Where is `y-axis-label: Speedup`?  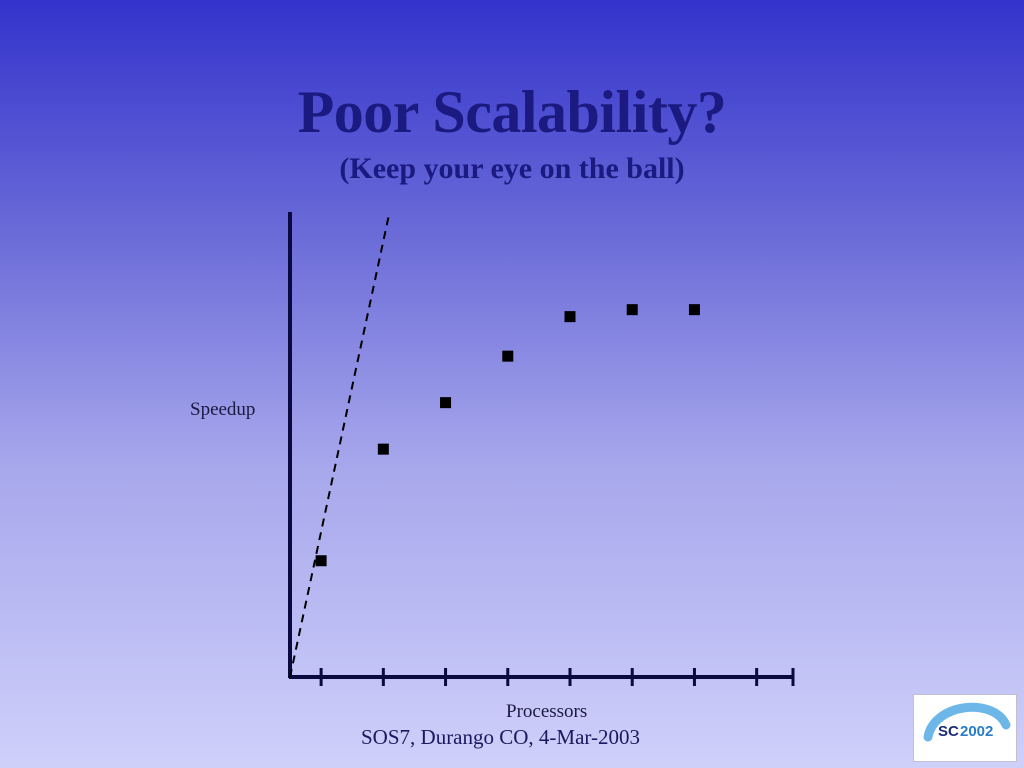
y-axis-label: Speedup is located at coordinates (223, 409).